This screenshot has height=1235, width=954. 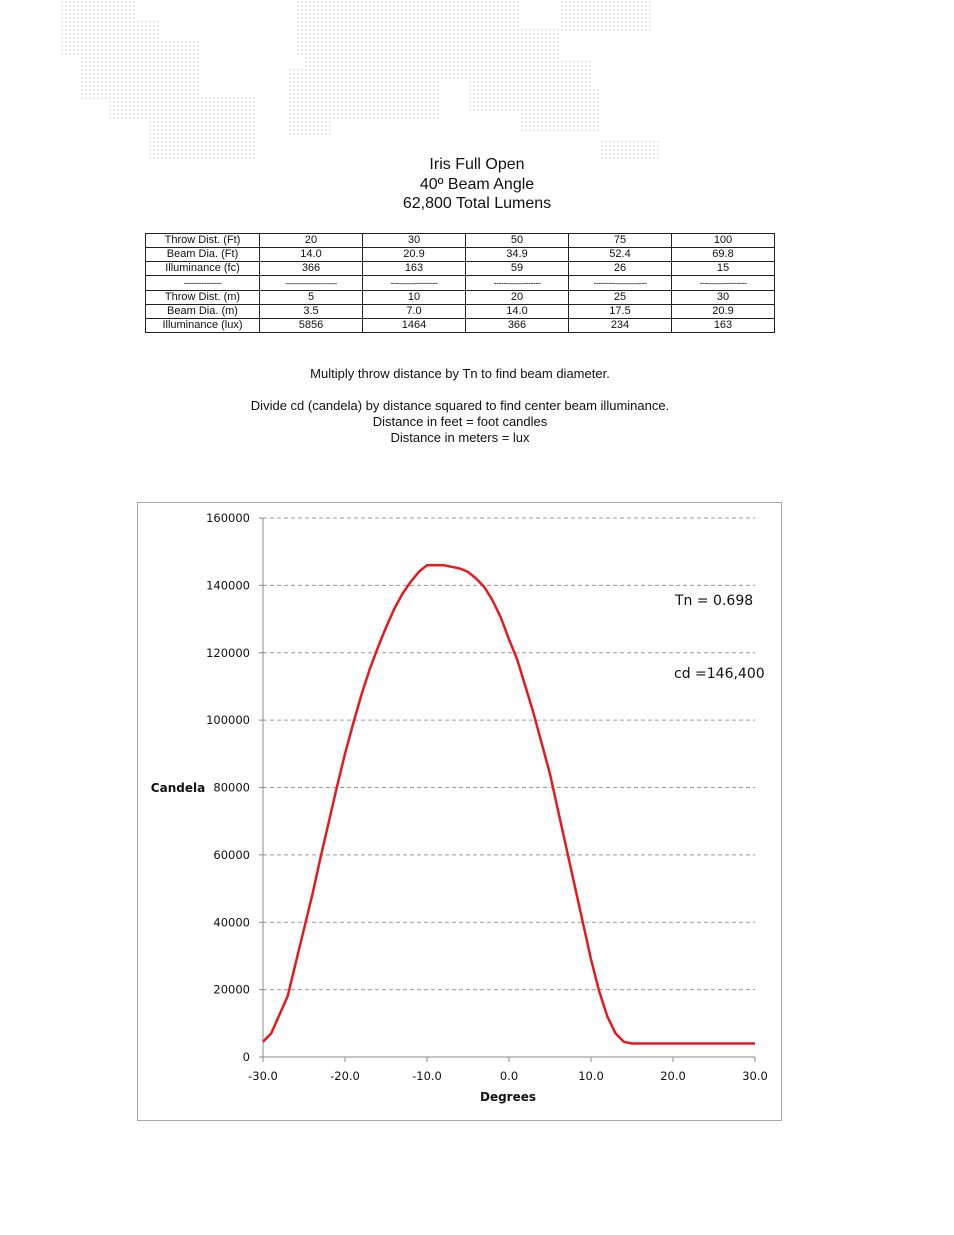 I want to click on table-cell: 69.8, so click(x=723, y=254).